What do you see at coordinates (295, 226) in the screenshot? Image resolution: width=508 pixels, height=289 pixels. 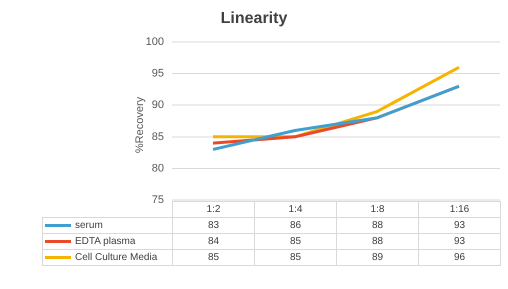 I see `data-label: 86` at bounding box center [295, 226].